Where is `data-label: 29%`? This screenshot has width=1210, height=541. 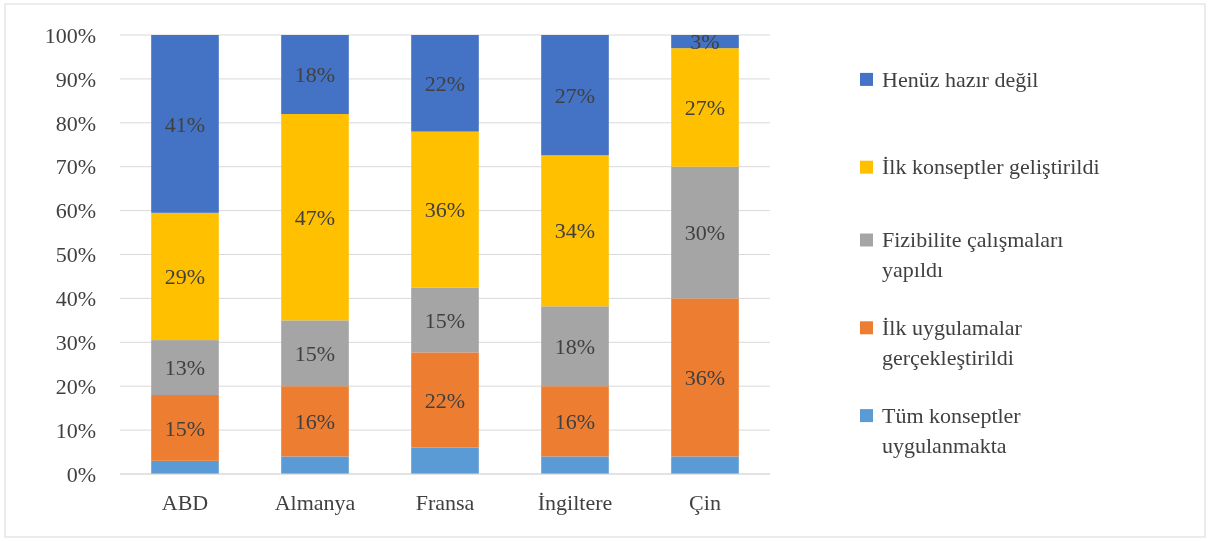 data-label: 29% is located at coordinates (185, 277).